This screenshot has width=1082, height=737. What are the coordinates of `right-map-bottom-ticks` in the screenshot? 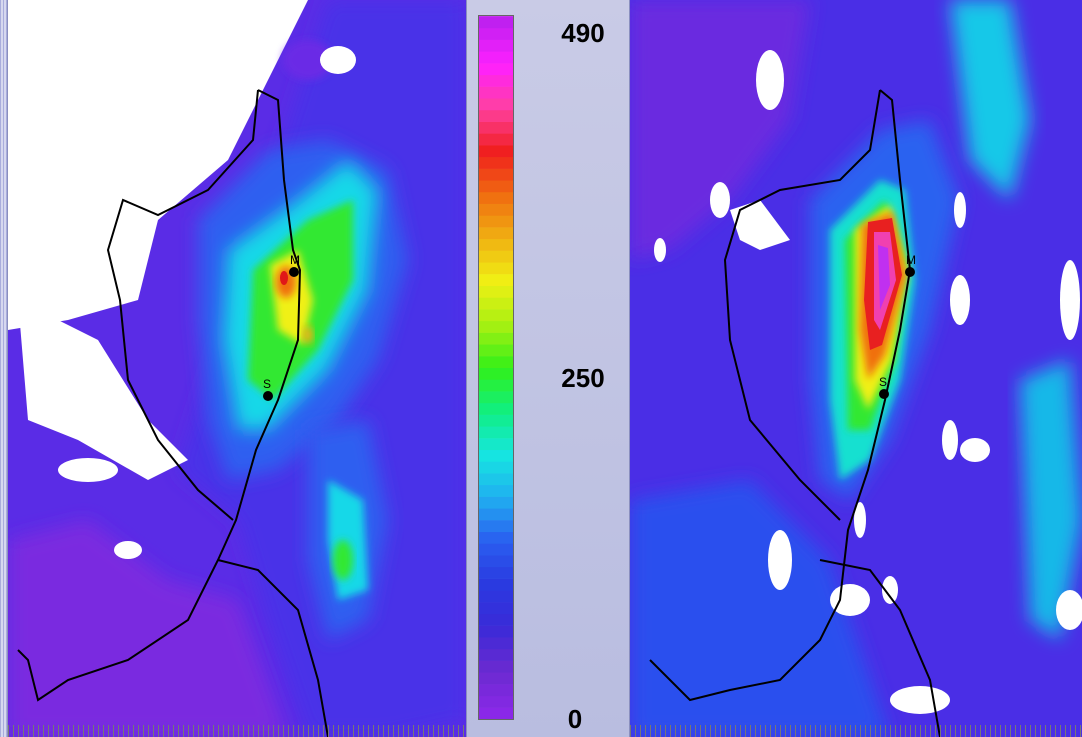 It's located at (856, 731).